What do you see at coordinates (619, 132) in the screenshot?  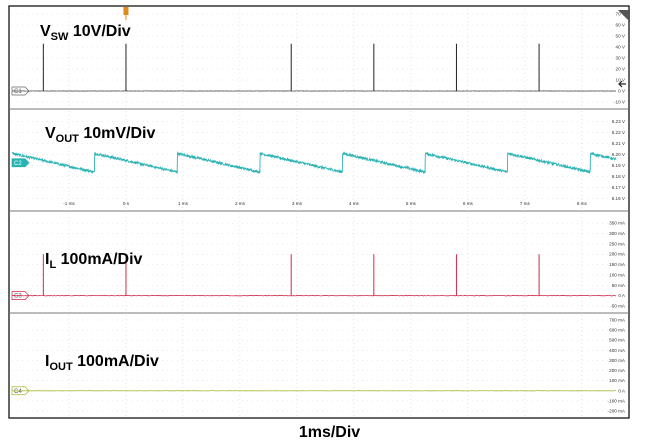 I see `y-tick-label: 6.22 V` at bounding box center [619, 132].